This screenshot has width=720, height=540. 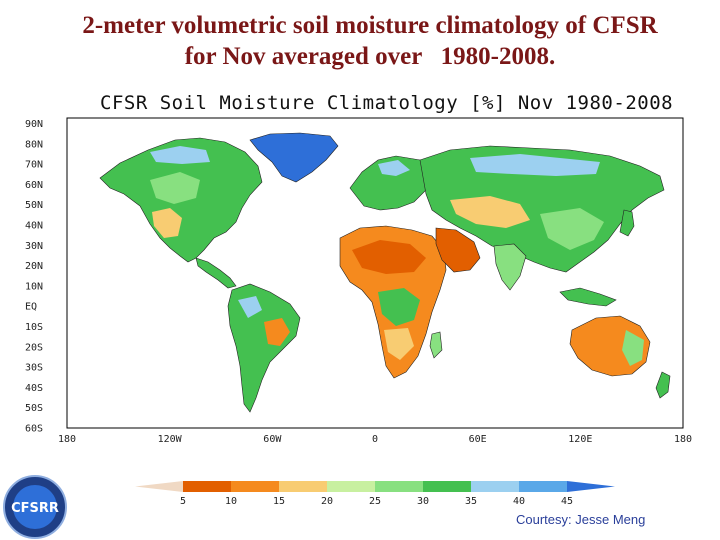 What do you see at coordinates (627, 223) in the screenshot?
I see `japan` at bounding box center [627, 223].